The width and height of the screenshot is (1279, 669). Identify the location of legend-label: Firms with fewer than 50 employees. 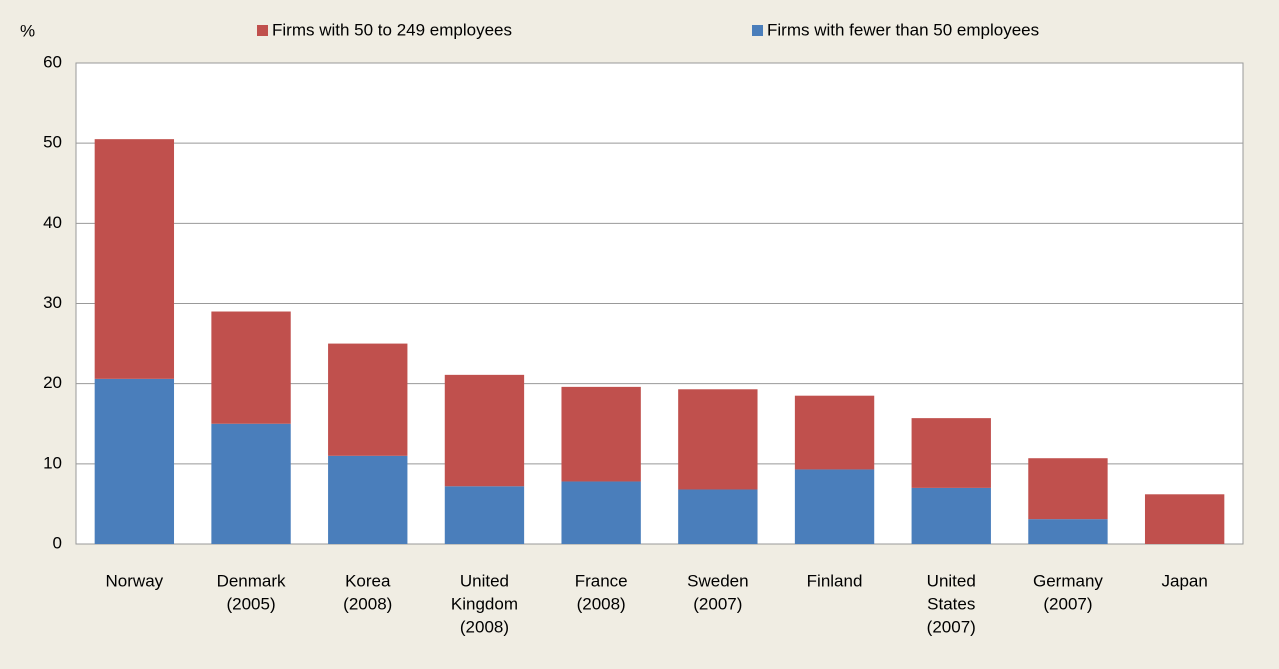
(903, 29).